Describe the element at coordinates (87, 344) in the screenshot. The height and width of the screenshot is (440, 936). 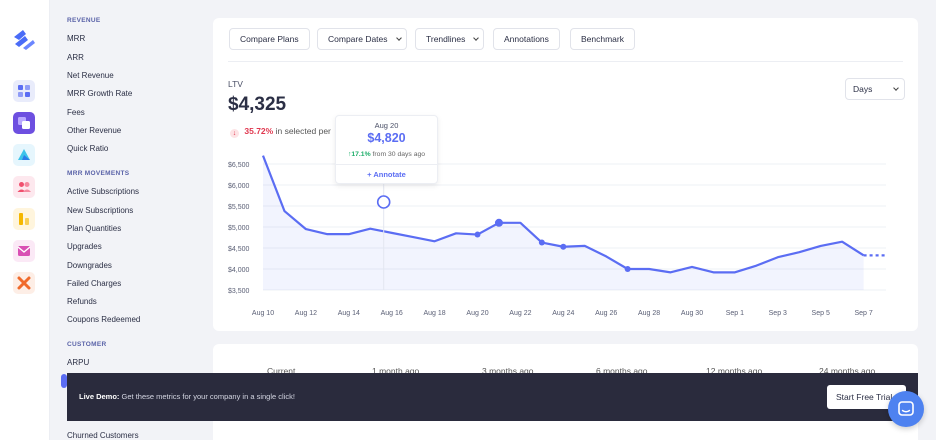
I see `section-customer: CUSTOMER` at that location.